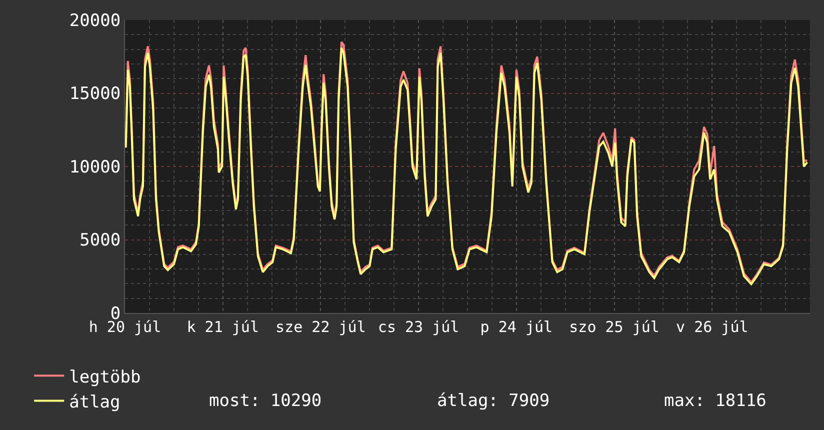 The height and width of the screenshot is (430, 824). Describe the element at coordinates (100, 240) in the screenshot. I see `y-tick-label: 5000` at that location.